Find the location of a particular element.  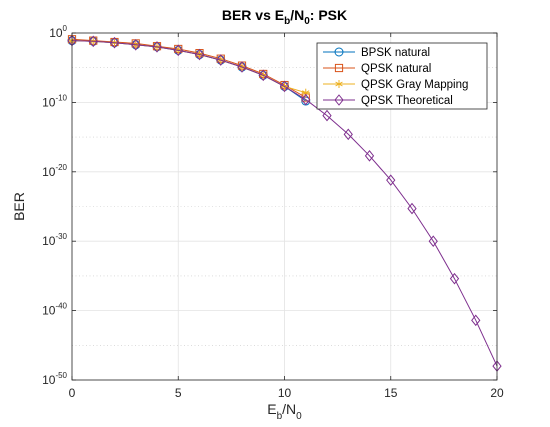

y-tick-label: 10-20 is located at coordinates (54, 171).